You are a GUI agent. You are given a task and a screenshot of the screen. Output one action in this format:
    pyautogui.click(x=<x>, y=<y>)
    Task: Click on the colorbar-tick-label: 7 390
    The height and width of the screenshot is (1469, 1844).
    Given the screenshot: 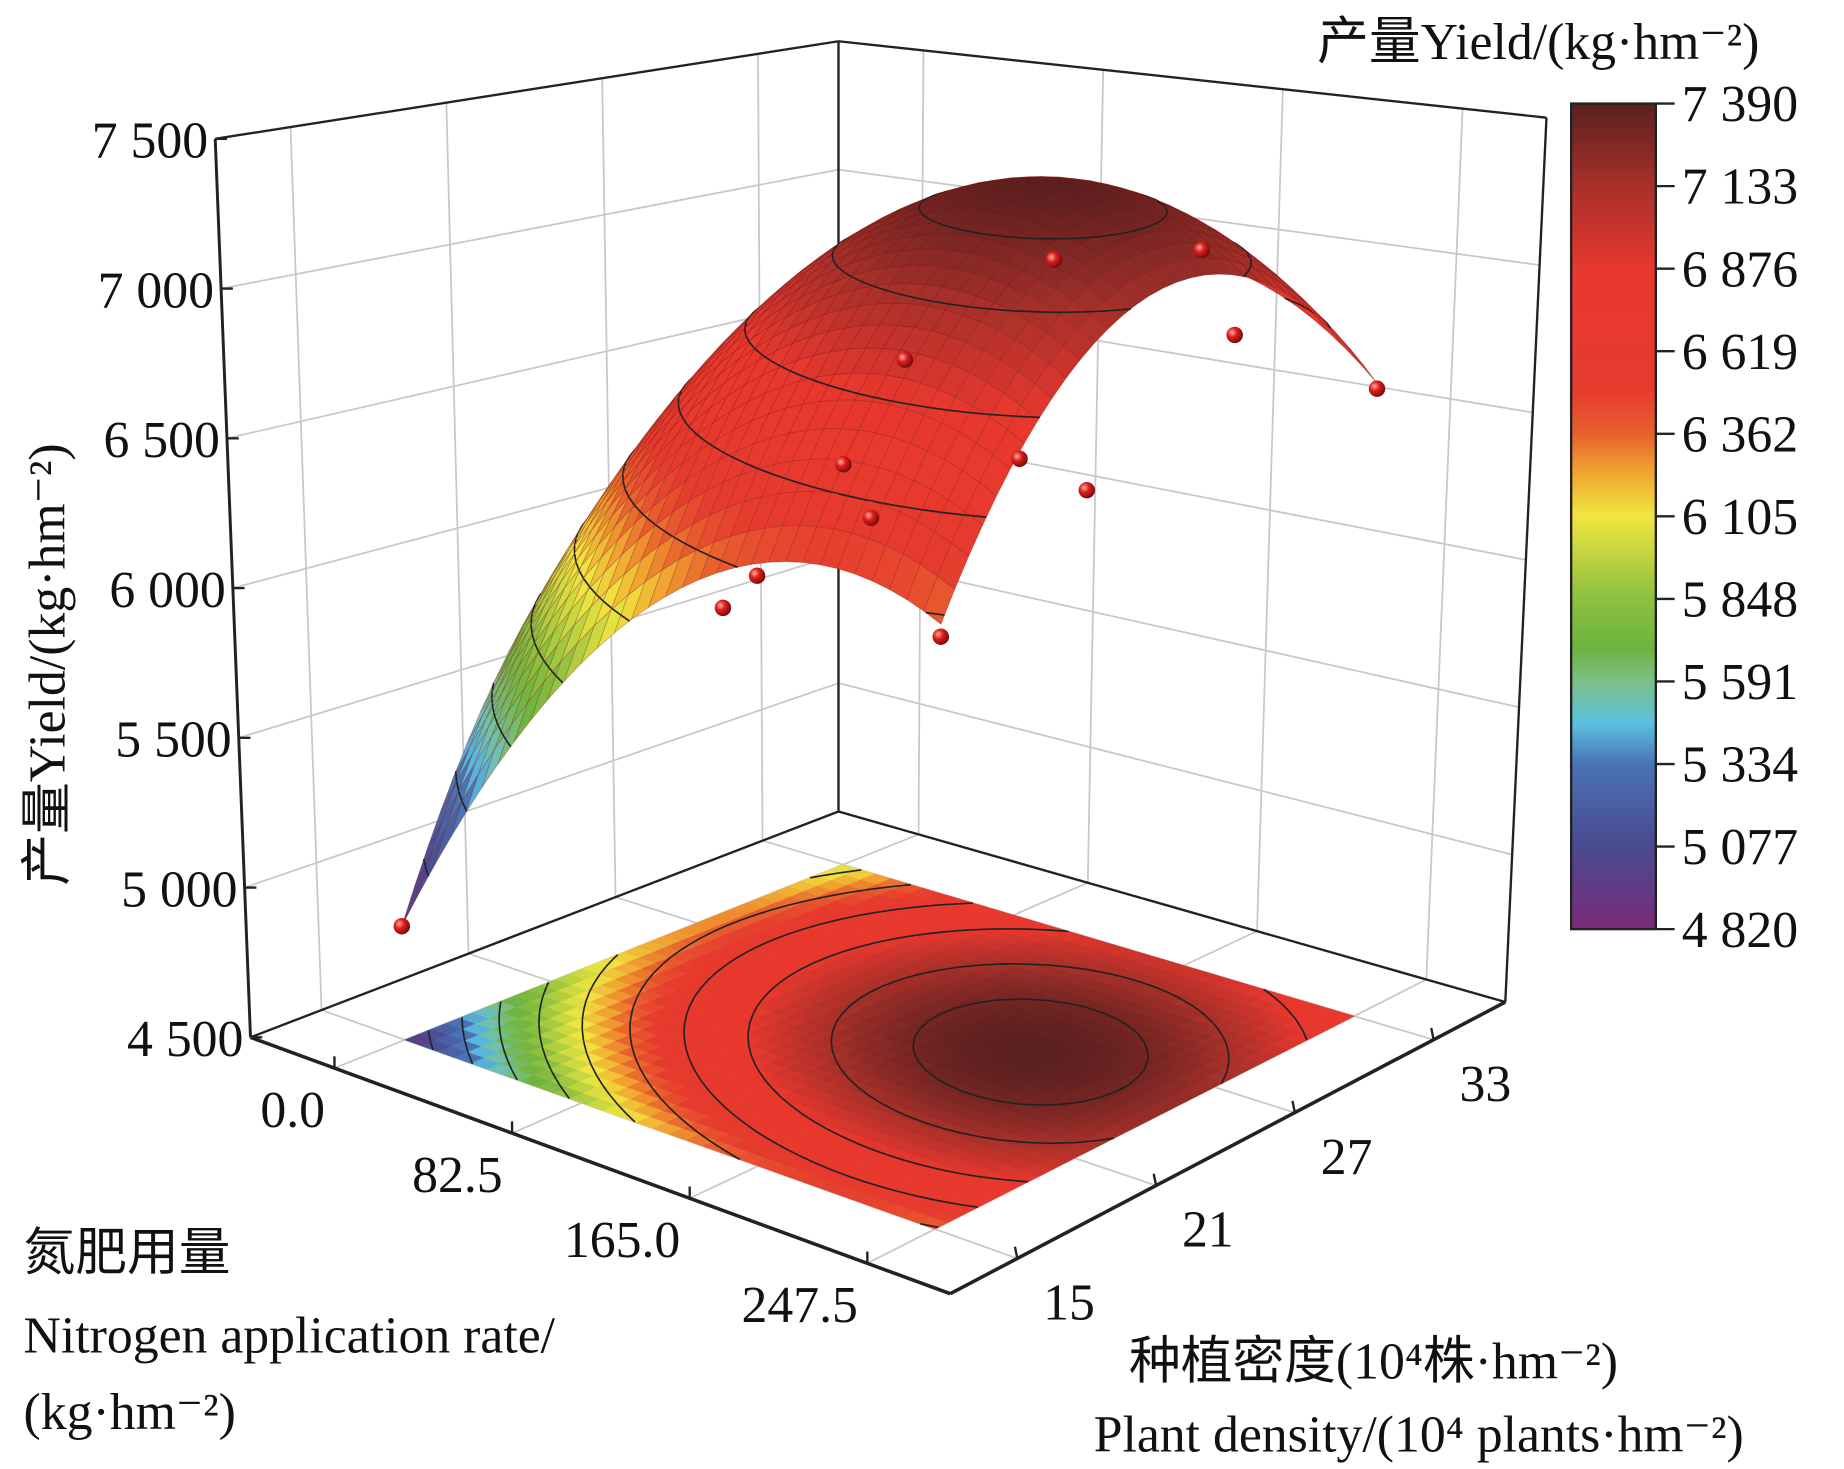 What is the action you would take?
    pyautogui.click(x=1740, y=104)
    